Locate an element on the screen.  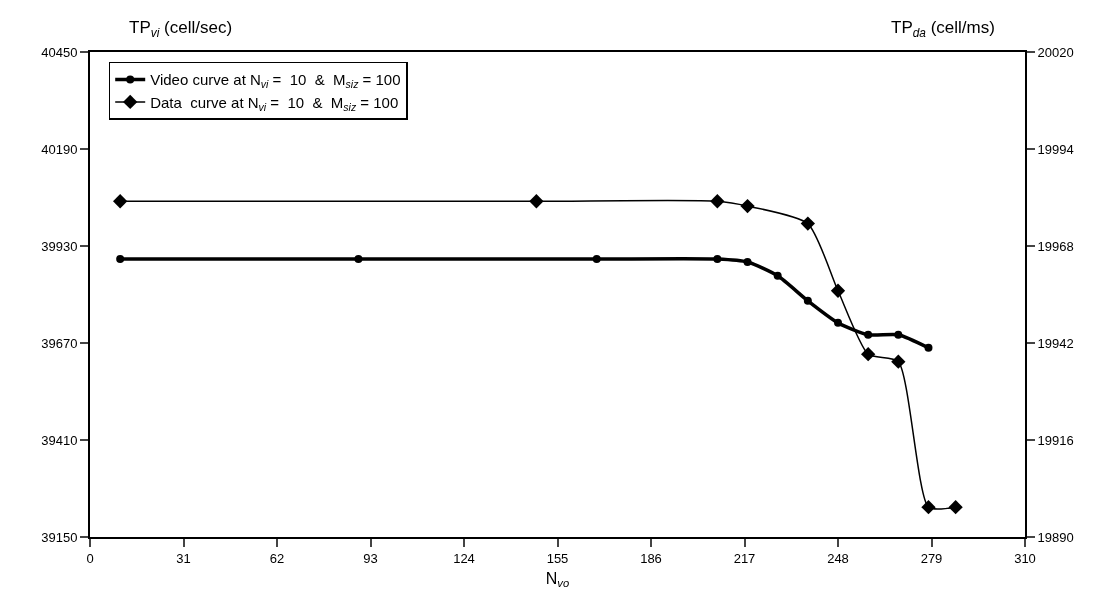
y-tick-label: 39670 is located at coordinates (59, 343).